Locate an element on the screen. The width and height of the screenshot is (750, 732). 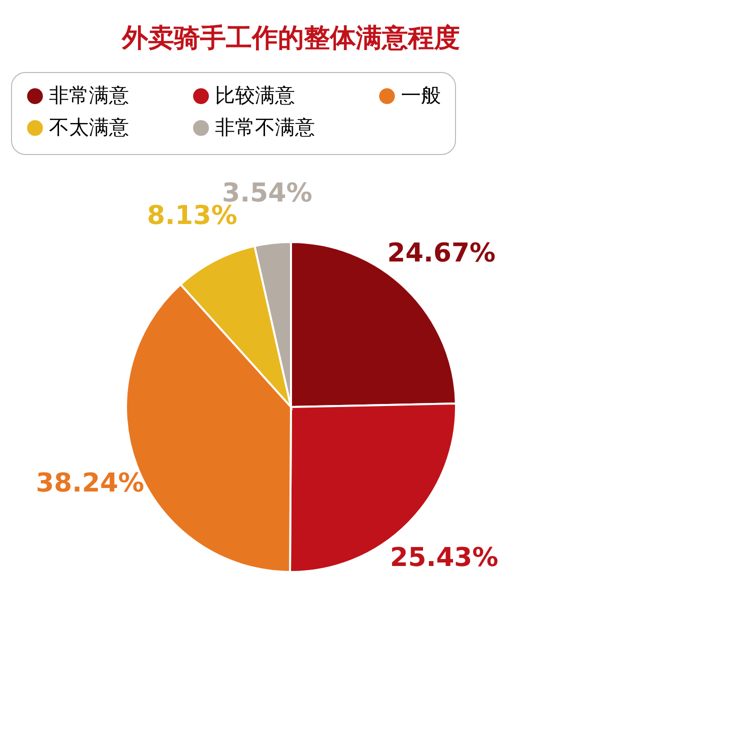
legend-label: 非常不满意 is located at coordinates (265, 127).